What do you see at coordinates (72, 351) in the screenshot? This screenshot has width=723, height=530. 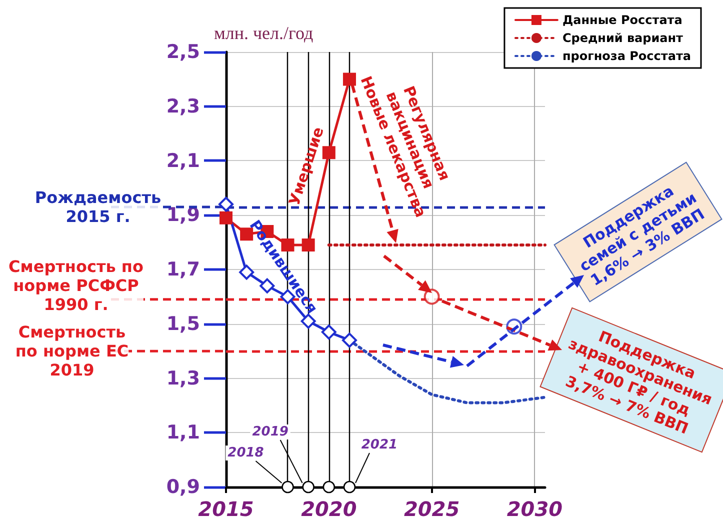 I see `ref-line-label: Смертность по норме ЕС 2019` at bounding box center [72, 351].